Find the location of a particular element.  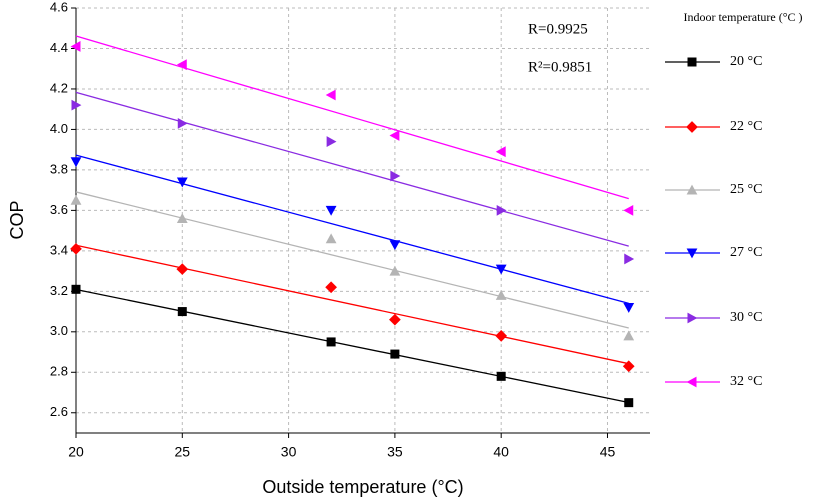

legend-label: 20 °C is located at coordinates (746, 61).